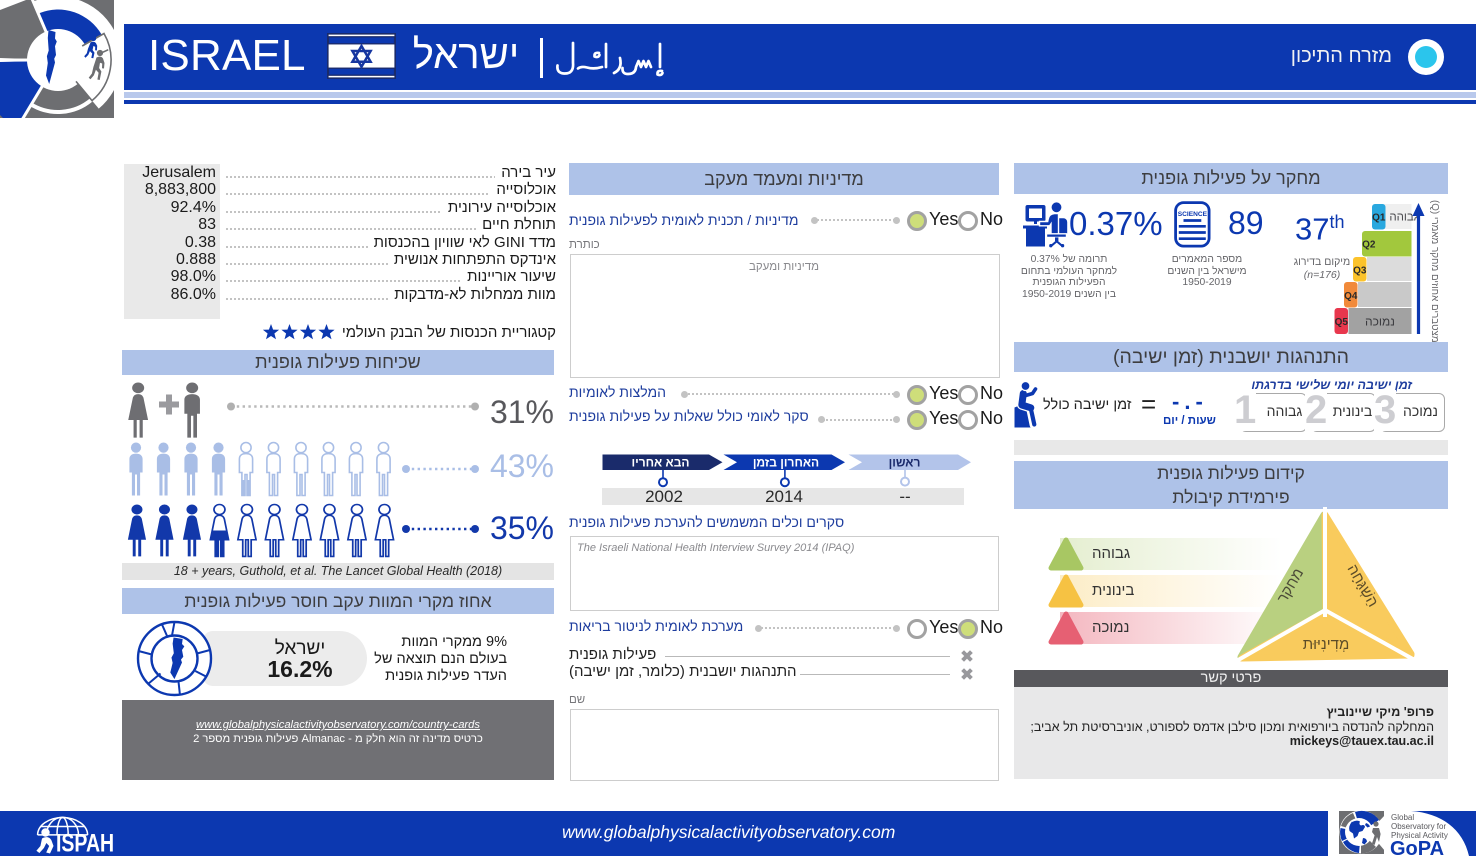 Image resolution: width=1476 pixels, height=856 pixels. Describe the element at coordinates (1193, 214) in the screenshot. I see `svg-text: SCIENCE` at that location.